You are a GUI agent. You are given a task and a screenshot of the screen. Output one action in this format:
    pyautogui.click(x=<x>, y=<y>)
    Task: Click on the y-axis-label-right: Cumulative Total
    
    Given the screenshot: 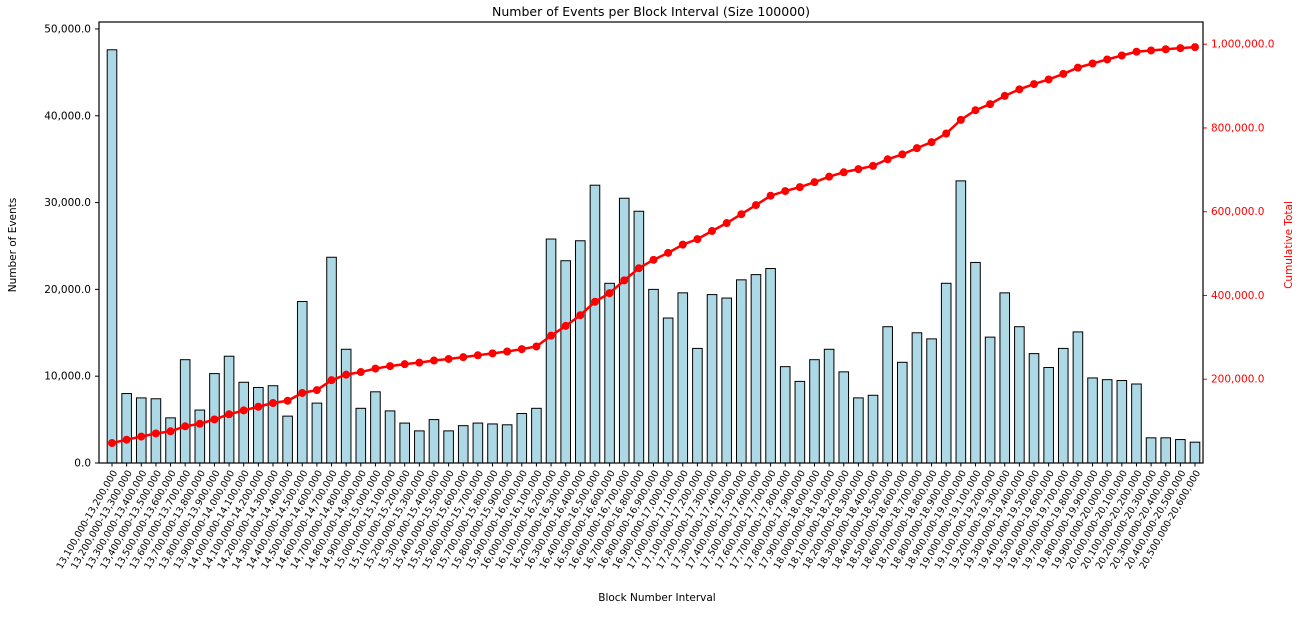 What is the action you would take?
    pyautogui.click(x=1289, y=245)
    